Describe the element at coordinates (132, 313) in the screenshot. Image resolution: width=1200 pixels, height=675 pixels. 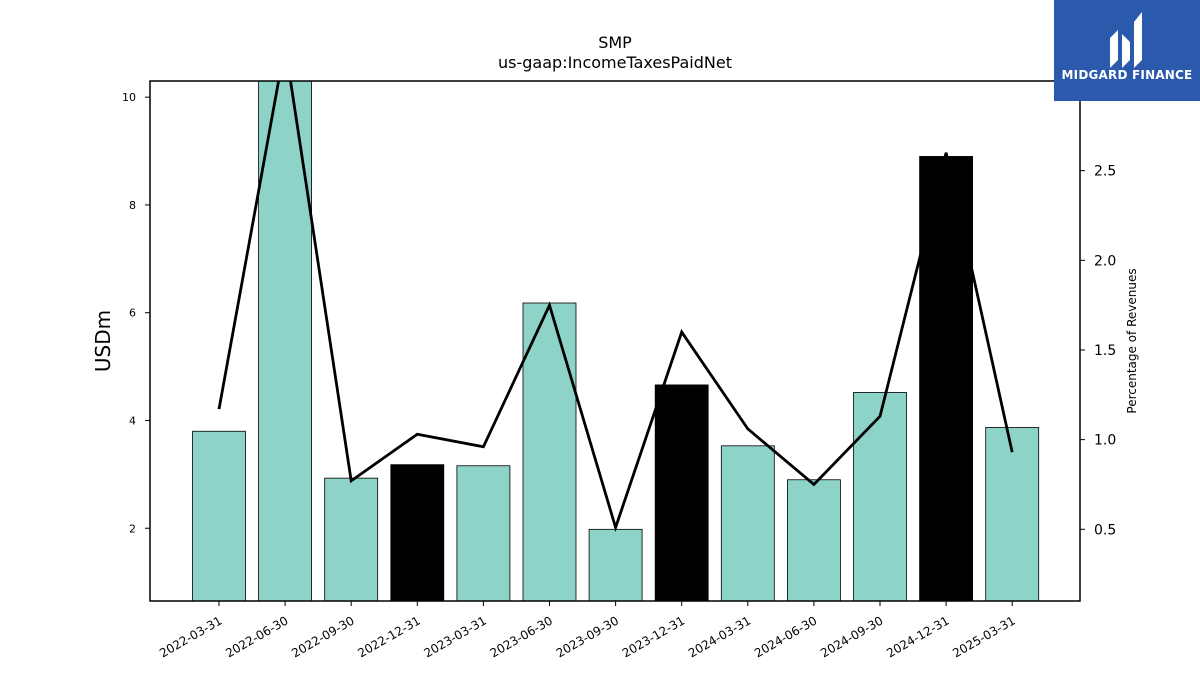
I see `y-tick-label: 6` at that location.